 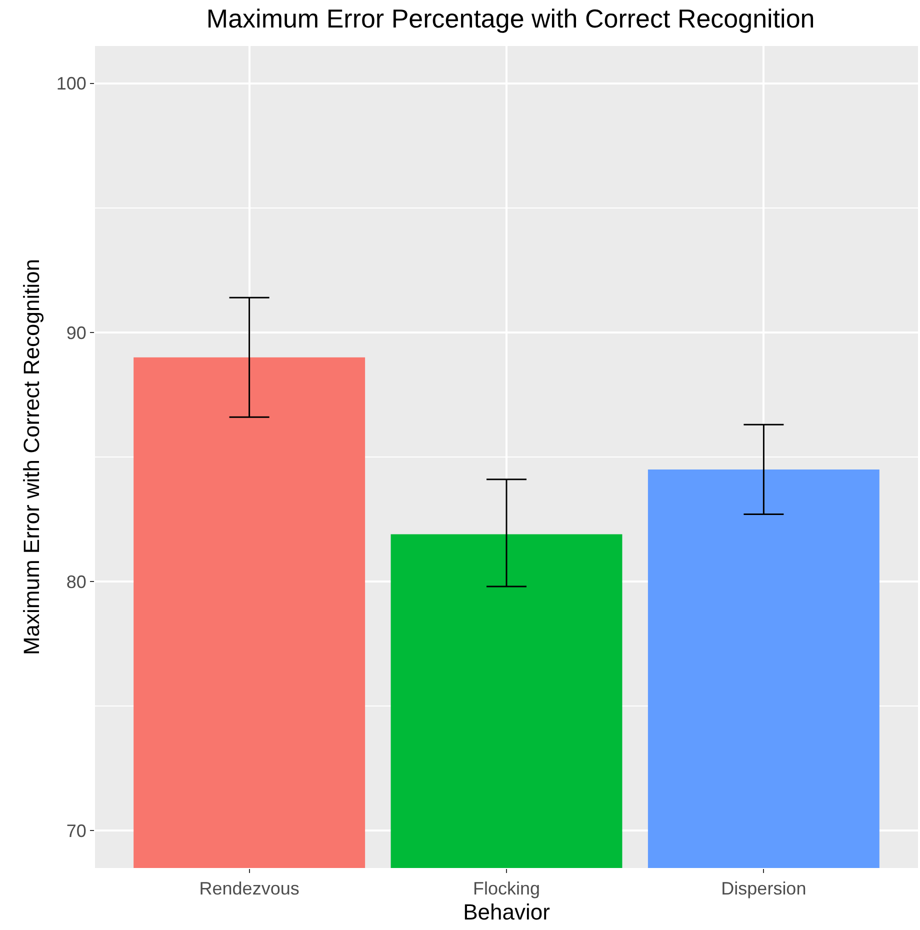 I want to click on y-tick-label: 80, so click(x=76, y=582).